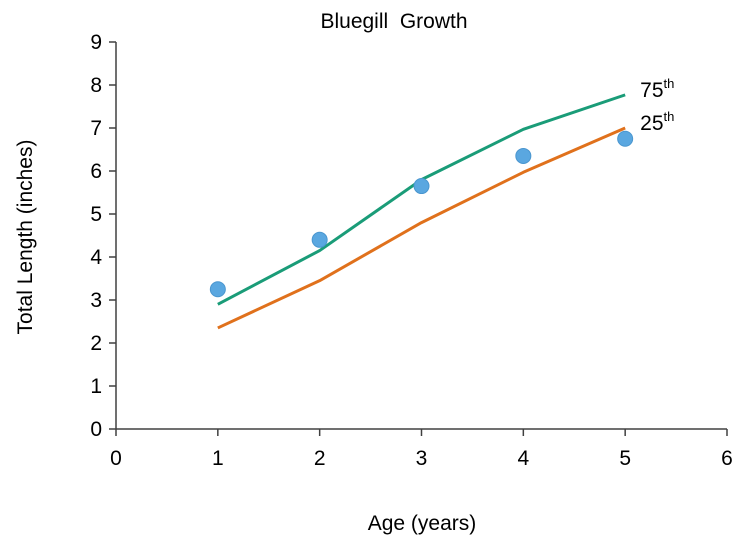  What do you see at coordinates (96, 214) in the screenshot?
I see `y-tick-label: 5` at bounding box center [96, 214].